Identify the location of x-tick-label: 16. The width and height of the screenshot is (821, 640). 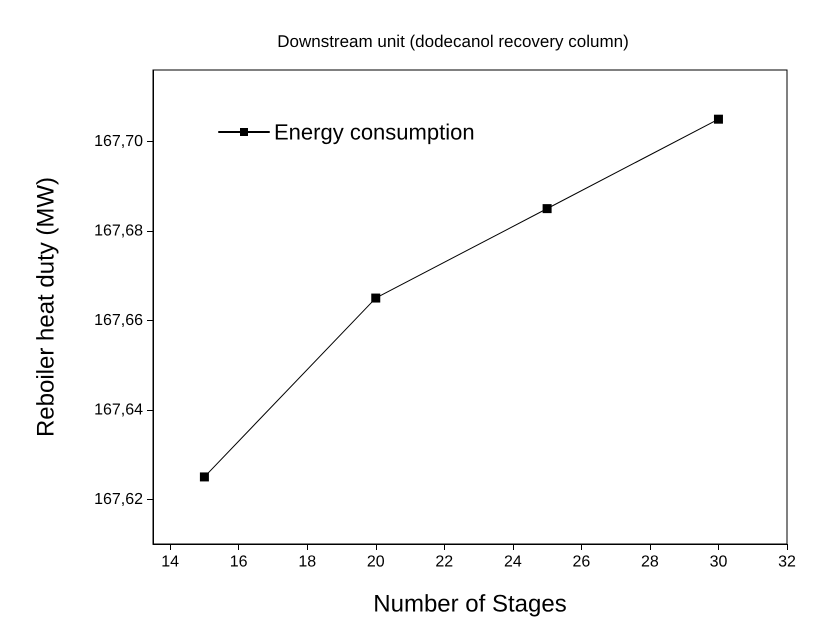
(239, 562).